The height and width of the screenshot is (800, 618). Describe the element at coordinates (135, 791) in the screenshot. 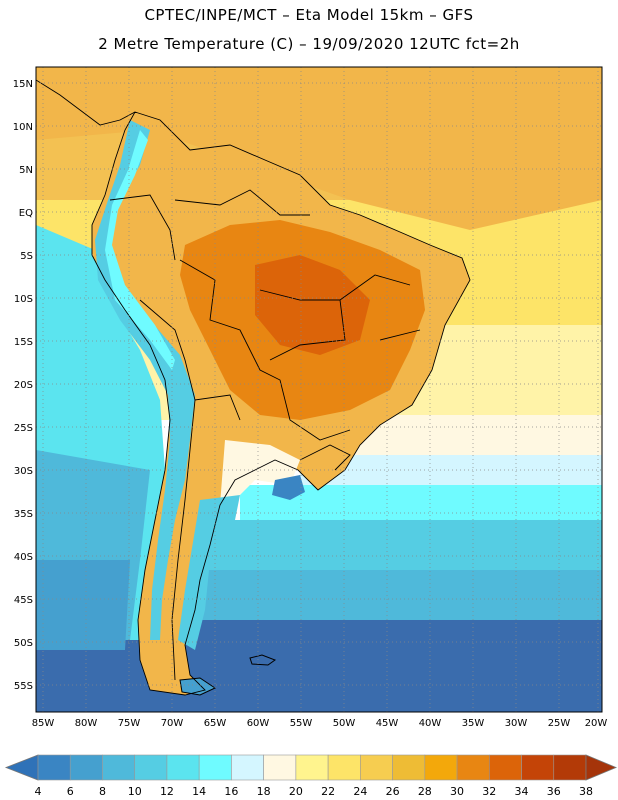

I see `legend-value-label: 10` at that location.